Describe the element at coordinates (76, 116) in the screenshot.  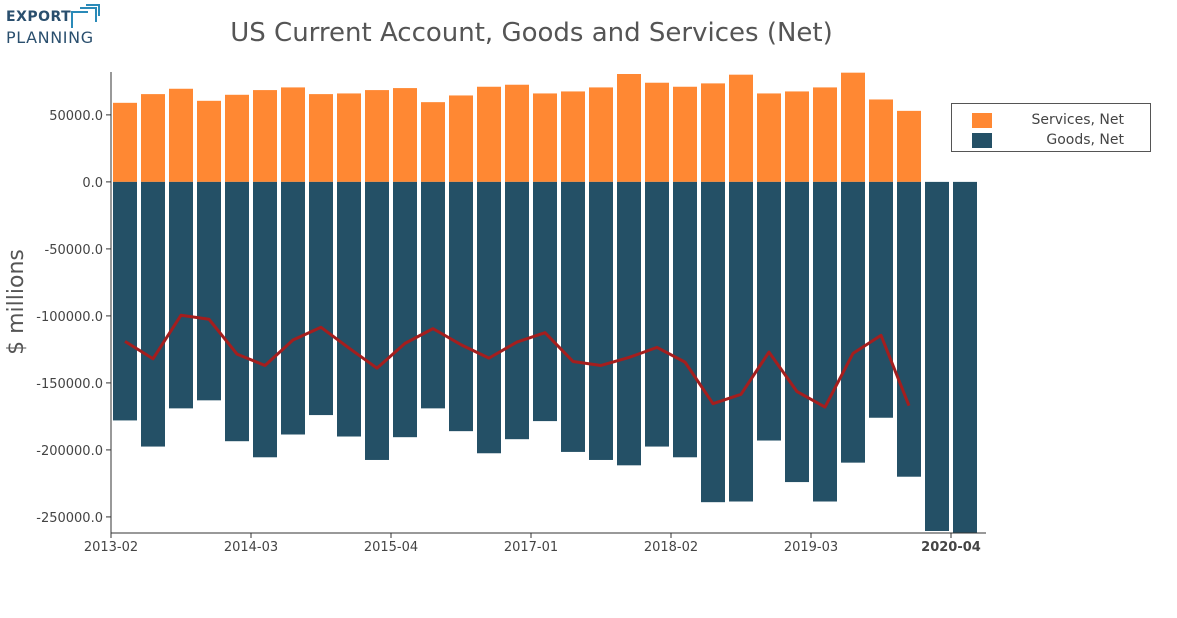
I see `y-tick-label-0: 50000.0` at that location.